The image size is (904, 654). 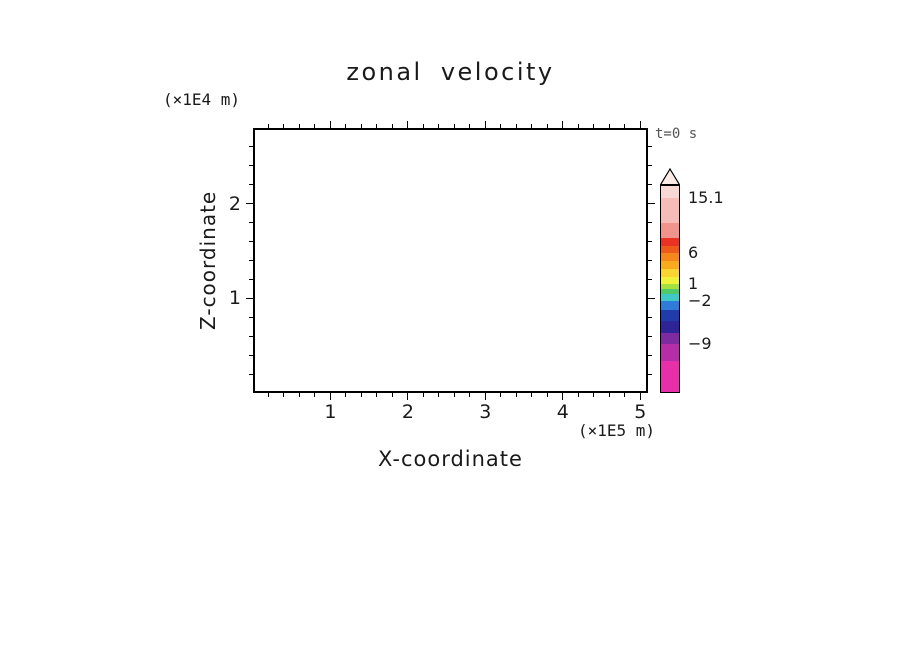 I want to click on y-axis-label: Z-coordinate, so click(x=208, y=260).